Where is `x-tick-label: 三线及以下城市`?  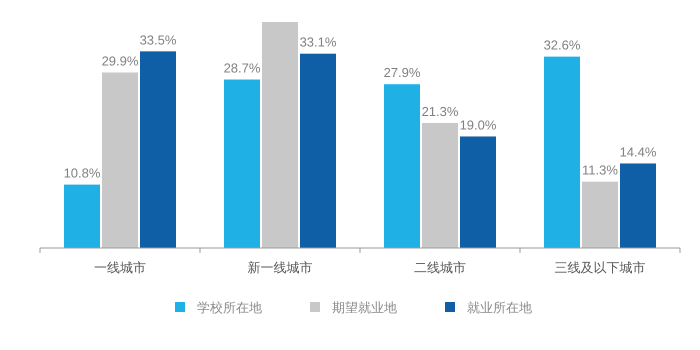 x-tick-label: 三线及以下城市 is located at coordinates (600, 267).